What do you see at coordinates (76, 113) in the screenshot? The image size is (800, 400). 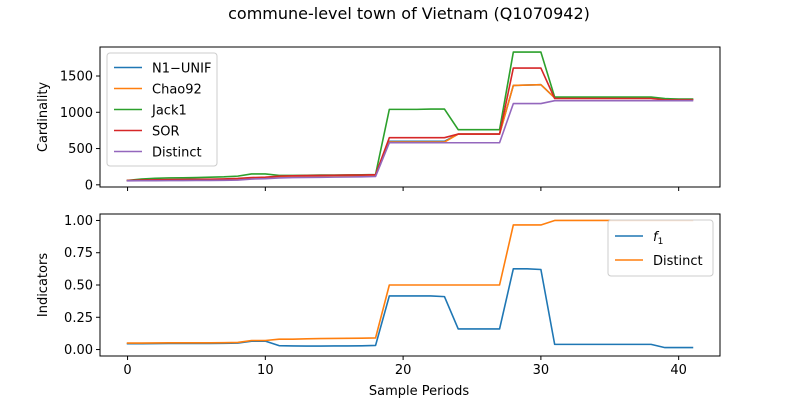 I see `y-tick-label: 1000` at bounding box center [76, 113].